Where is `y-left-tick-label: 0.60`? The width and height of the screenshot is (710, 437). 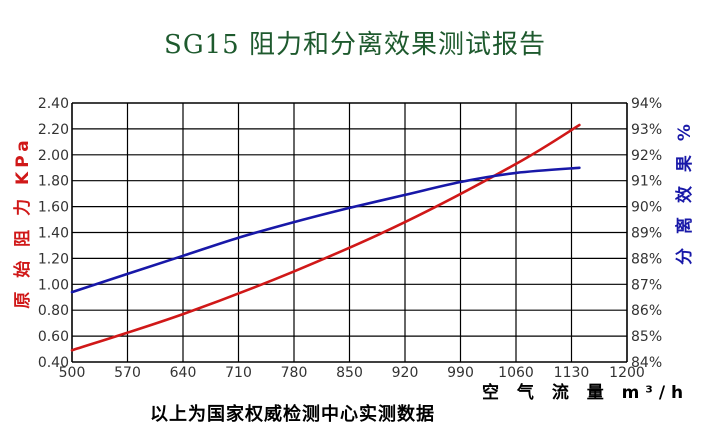
y-left-tick-label: 0.60 is located at coordinates (53, 337).